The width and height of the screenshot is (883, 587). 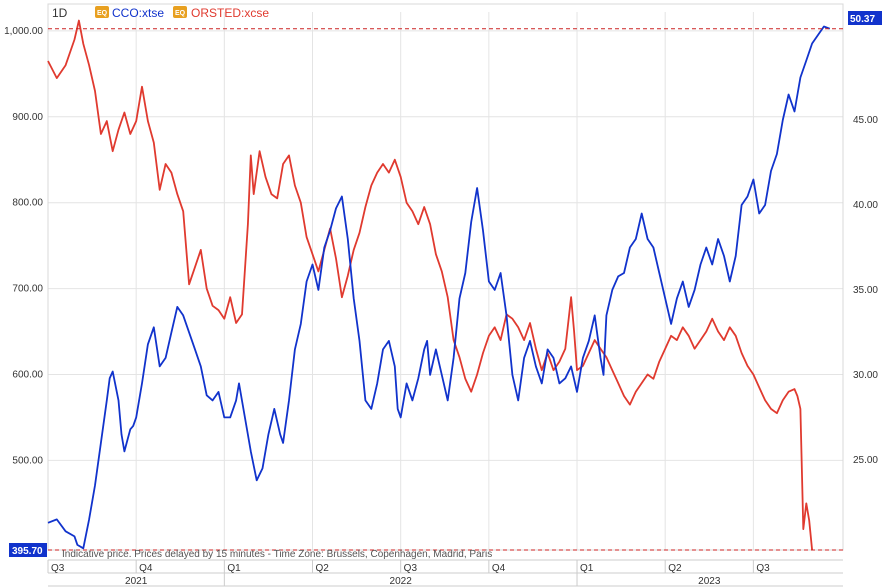 I want to click on x-year-label: 2021, so click(x=136, y=581).